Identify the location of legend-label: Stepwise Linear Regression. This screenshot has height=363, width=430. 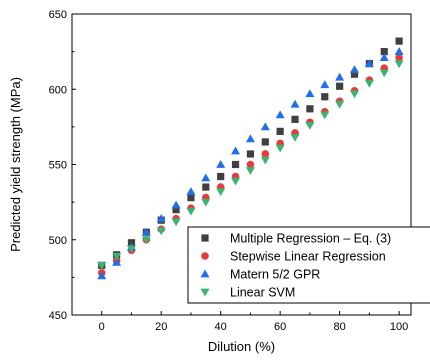
(308, 257).